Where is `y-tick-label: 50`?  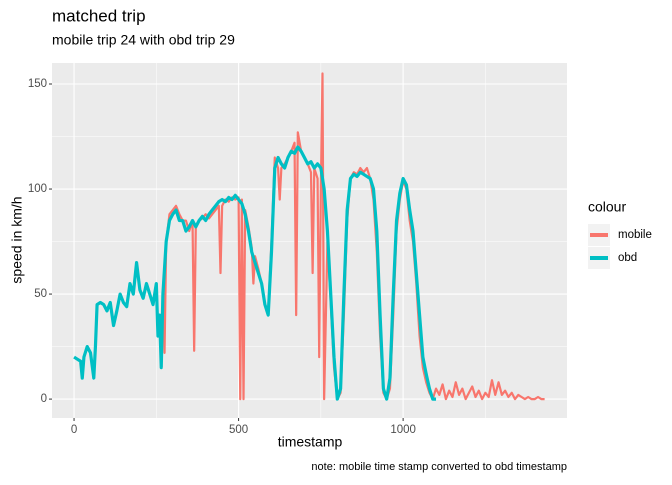 y-tick-label: 50 is located at coordinates (40, 294).